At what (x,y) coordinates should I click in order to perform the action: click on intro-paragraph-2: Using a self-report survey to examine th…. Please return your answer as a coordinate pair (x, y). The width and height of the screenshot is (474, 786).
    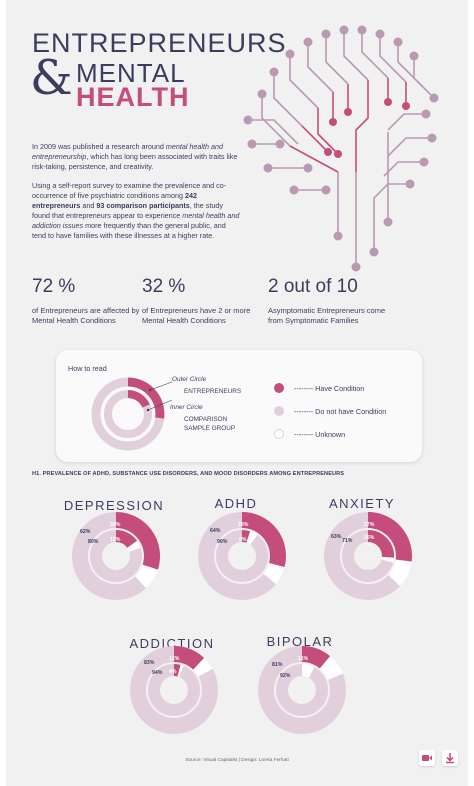
    Looking at the image, I should click on (136, 211).